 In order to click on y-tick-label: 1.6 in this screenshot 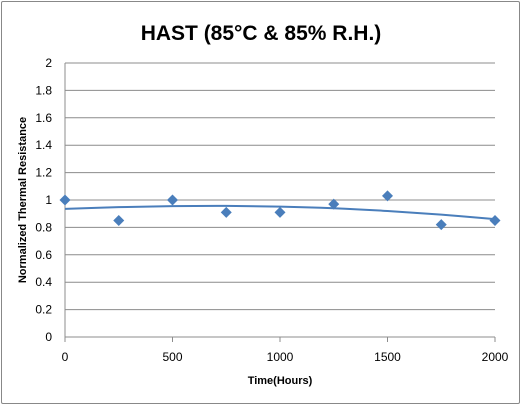, I will do `click(43, 118)`.